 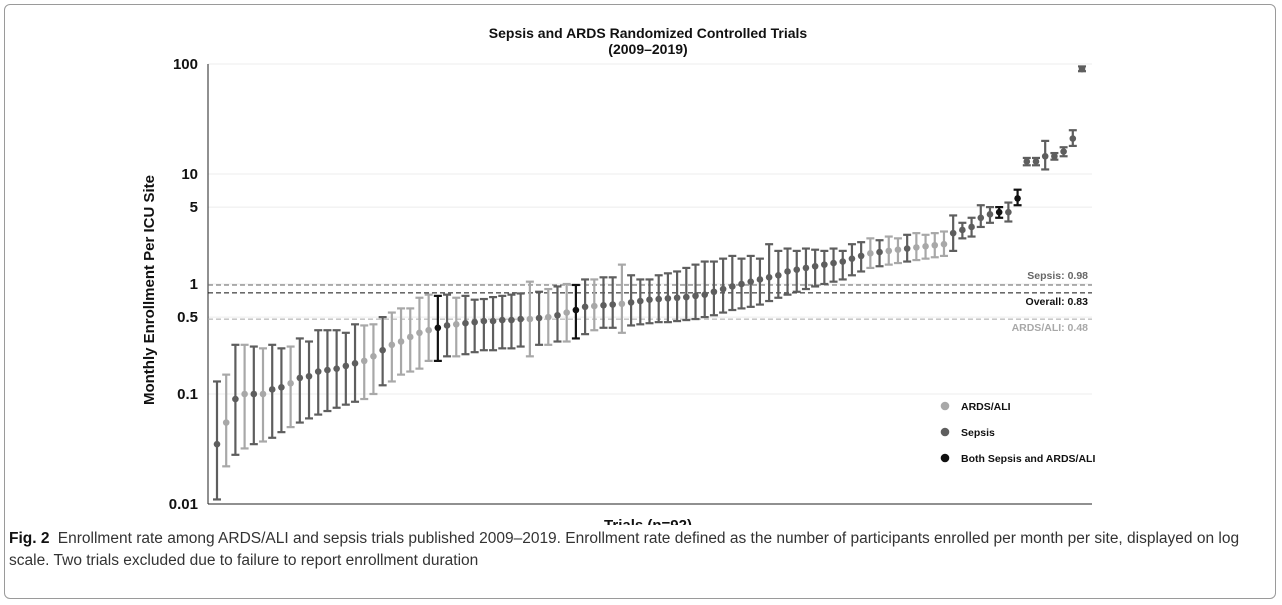 What do you see at coordinates (185, 64) in the screenshot?
I see `y-tick-label: 100` at bounding box center [185, 64].